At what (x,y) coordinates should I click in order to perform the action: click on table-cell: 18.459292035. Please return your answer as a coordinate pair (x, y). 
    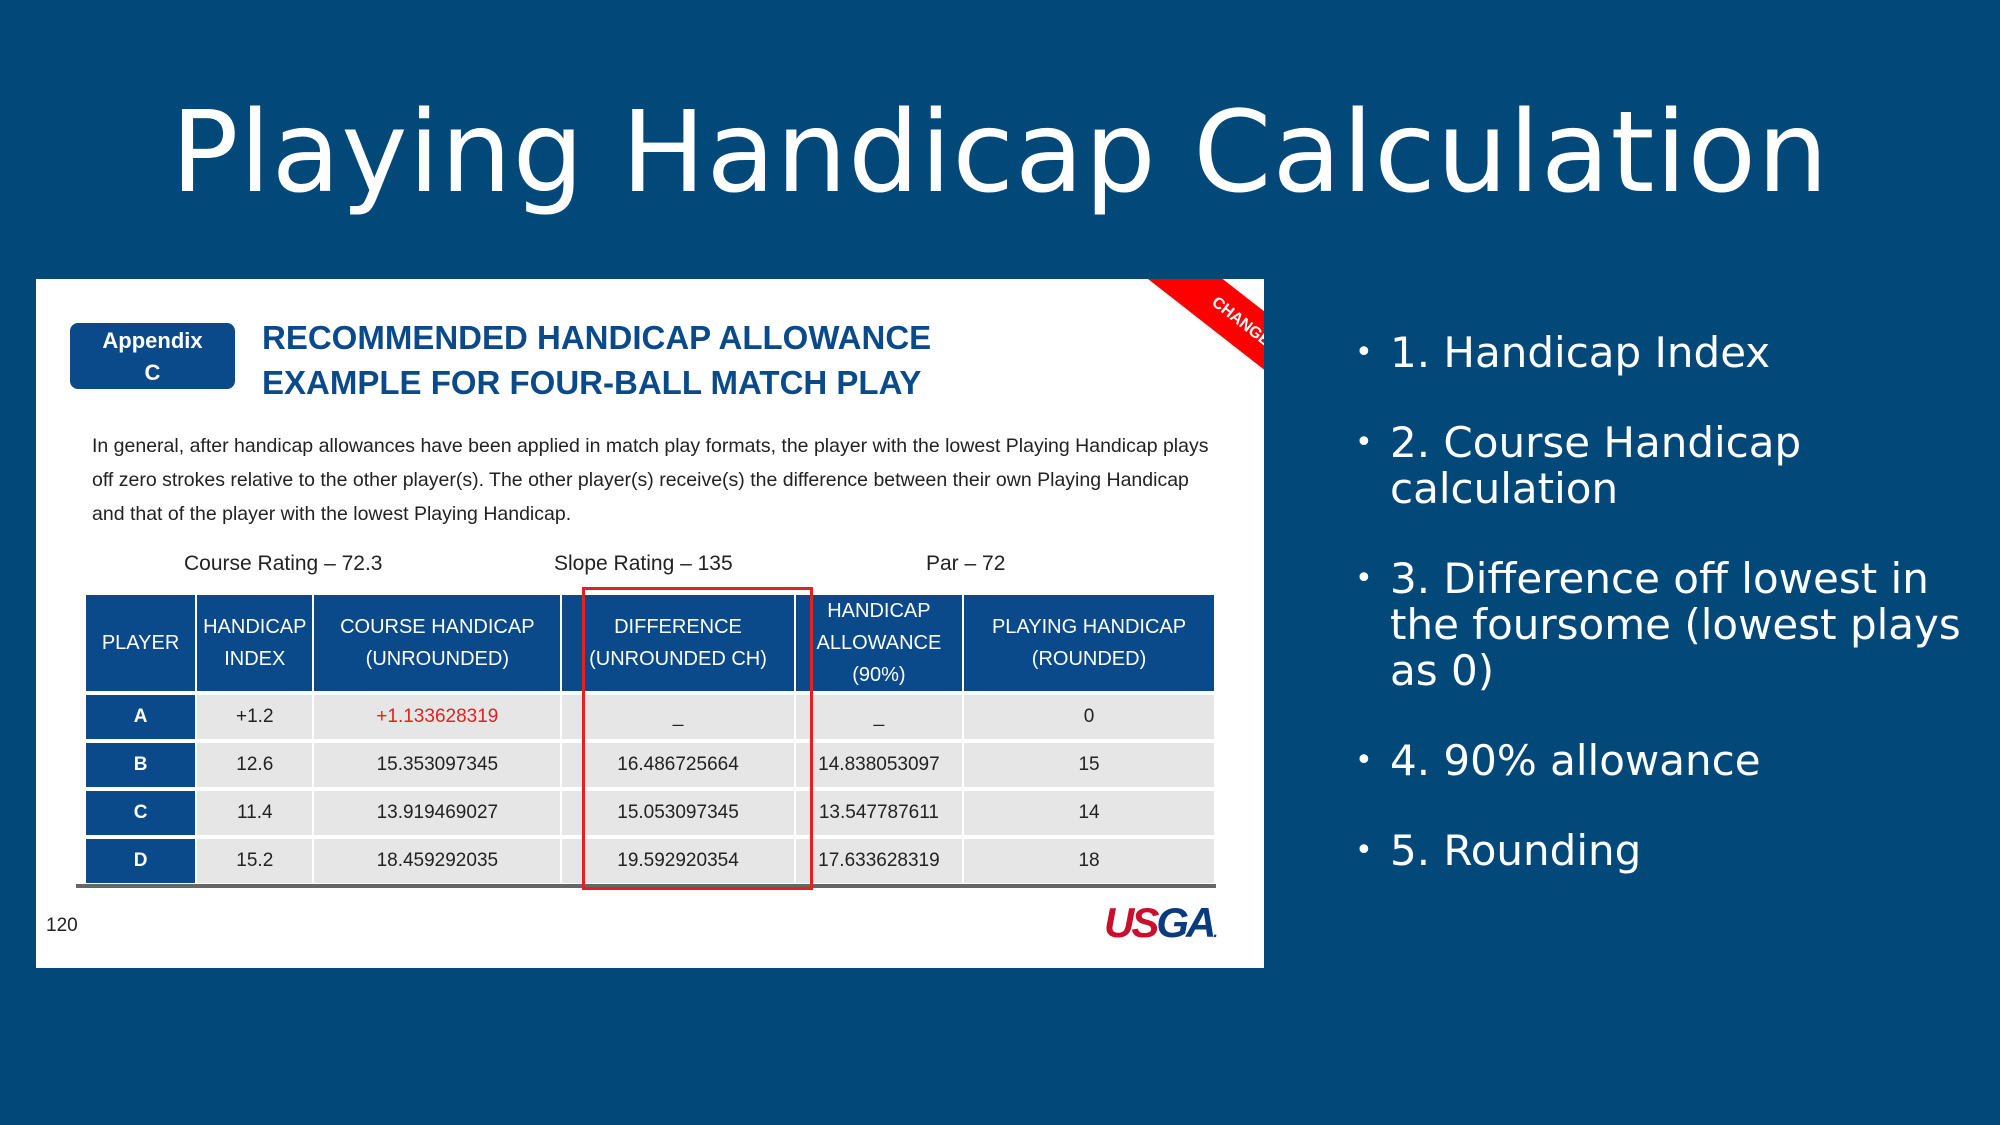
    Looking at the image, I should click on (437, 861).